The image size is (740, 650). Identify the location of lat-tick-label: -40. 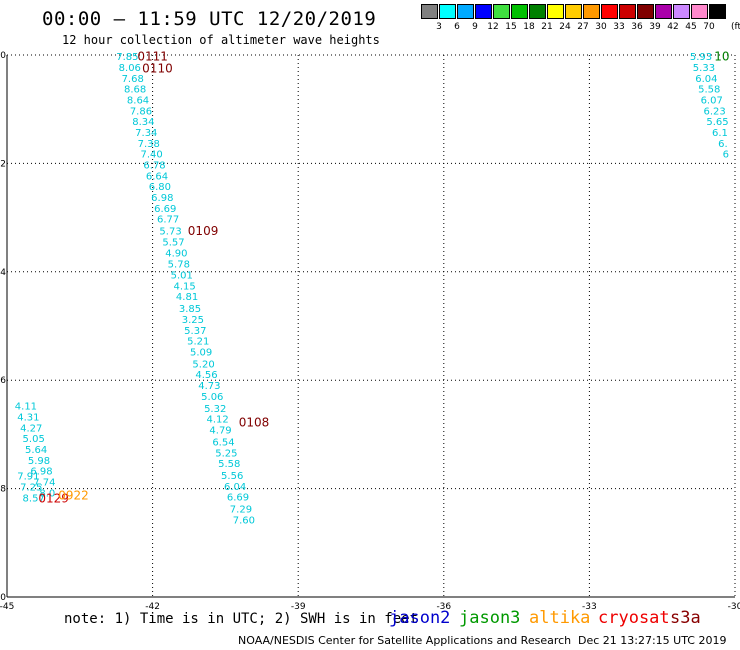
(3, 598).